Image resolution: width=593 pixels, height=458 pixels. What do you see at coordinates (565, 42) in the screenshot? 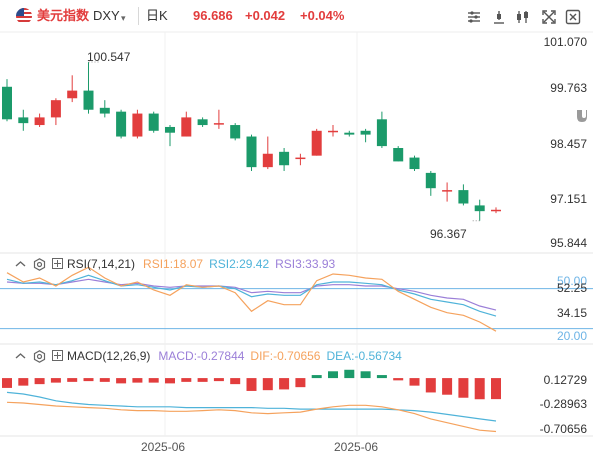
I see `price-axis-tick: 101.070` at bounding box center [565, 42].